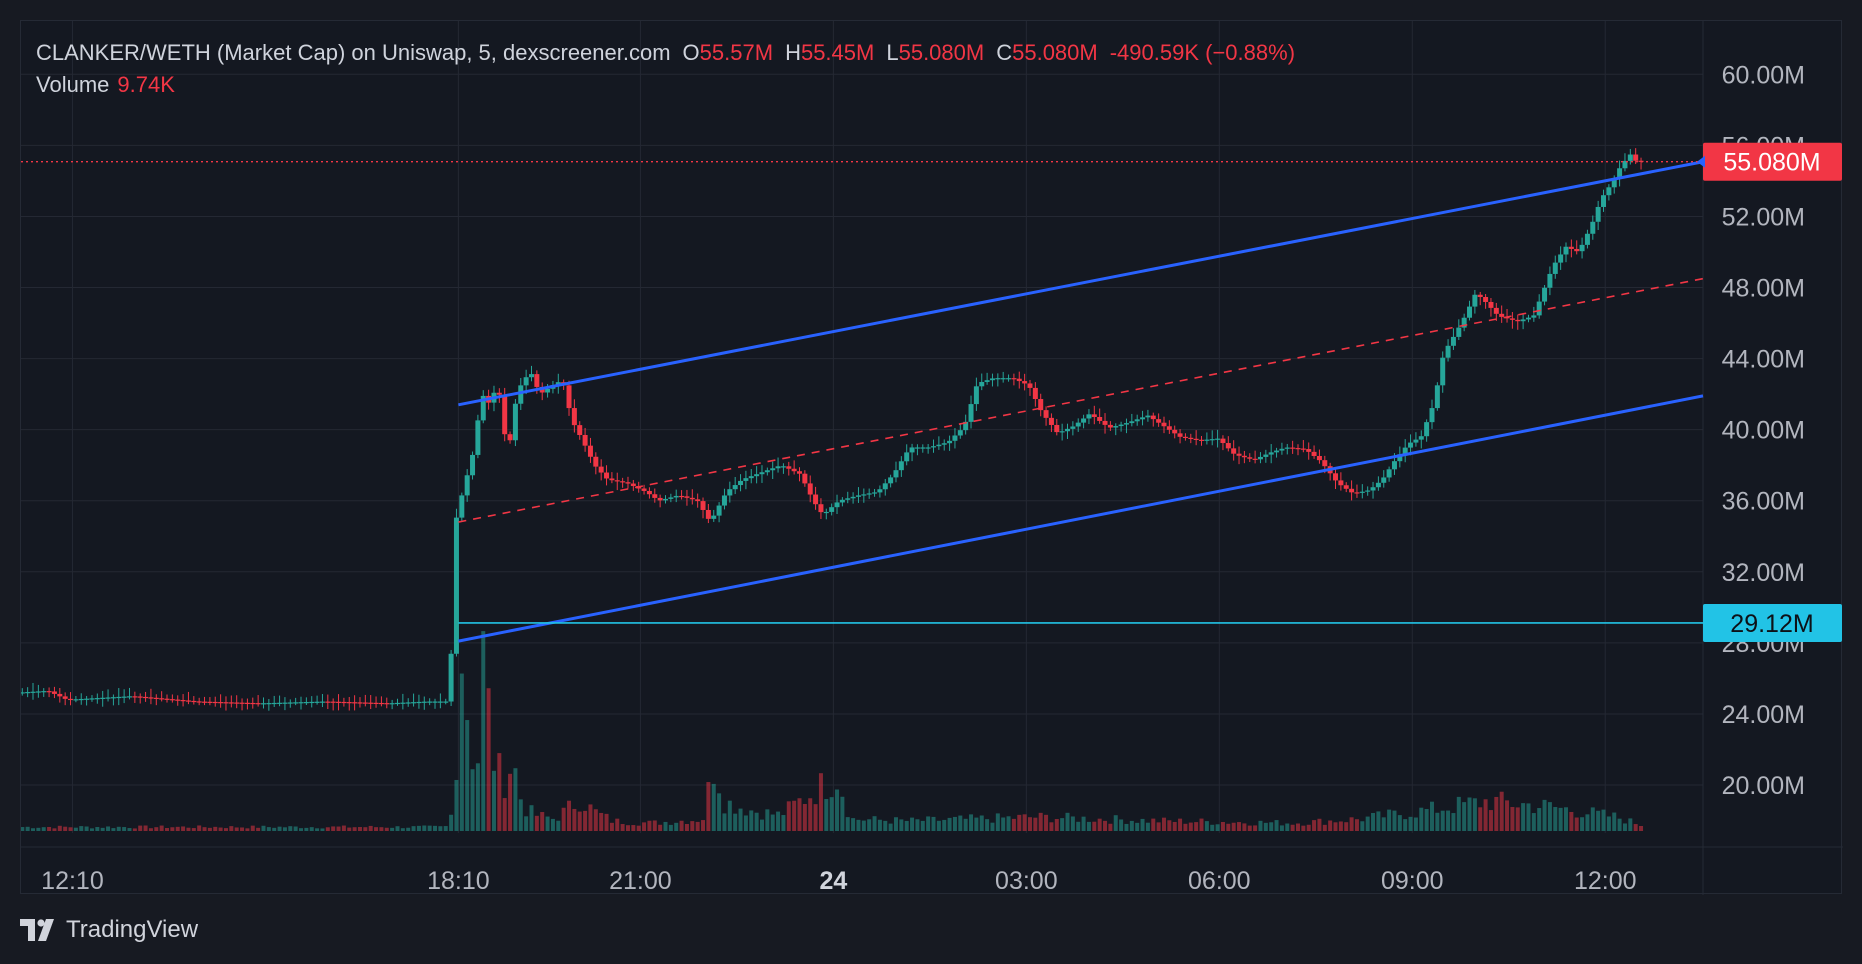 Image resolution: width=1862 pixels, height=964 pixels. What do you see at coordinates (1026, 881) in the screenshot?
I see `x-tick-label: 03:00` at bounding box center [1026, 881].